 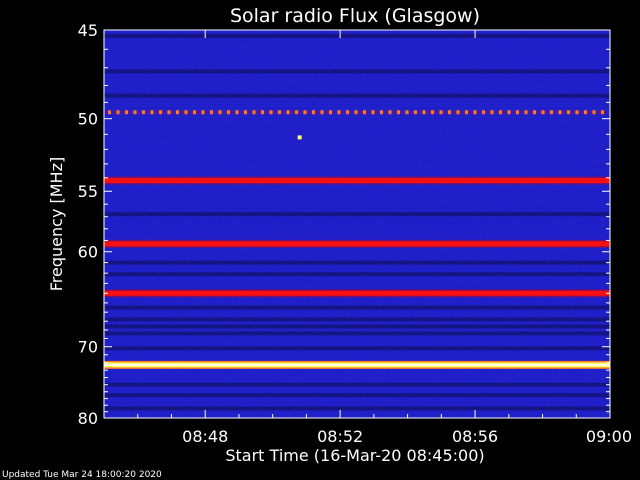 I want to click on band-core, so click(x=357, y=364).